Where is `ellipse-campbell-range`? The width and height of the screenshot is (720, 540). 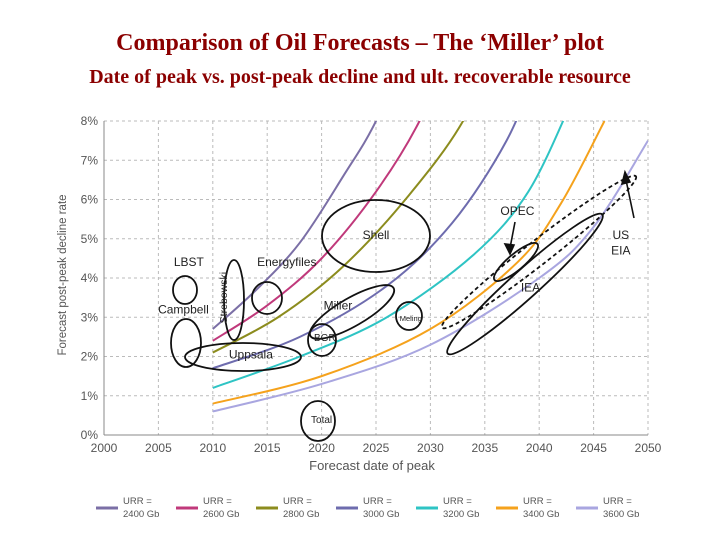 ellipse-campbell-range is located at coordinates (186, 343).